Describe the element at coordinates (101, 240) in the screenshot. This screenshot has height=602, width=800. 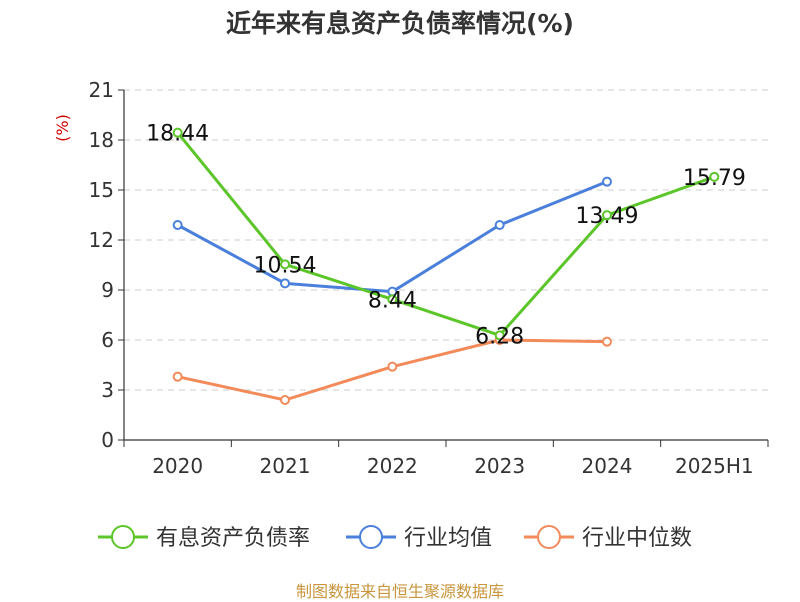
I see `y-tick-label: 12` at that location.